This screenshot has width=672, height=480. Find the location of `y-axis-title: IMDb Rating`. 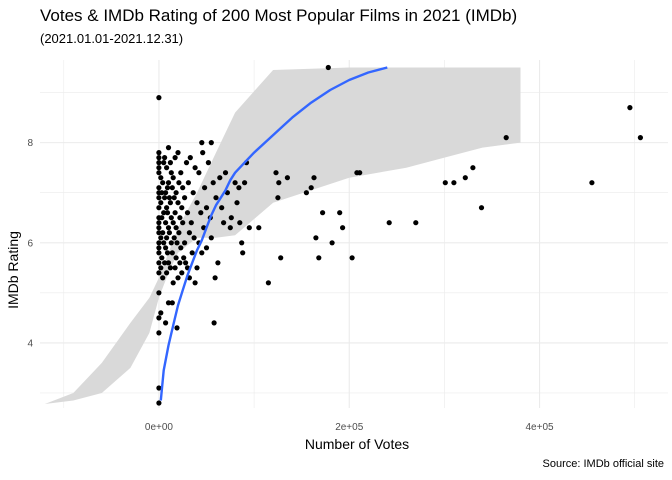

y-axis-title: IMDb Rating is located at coordinates (13, 270).